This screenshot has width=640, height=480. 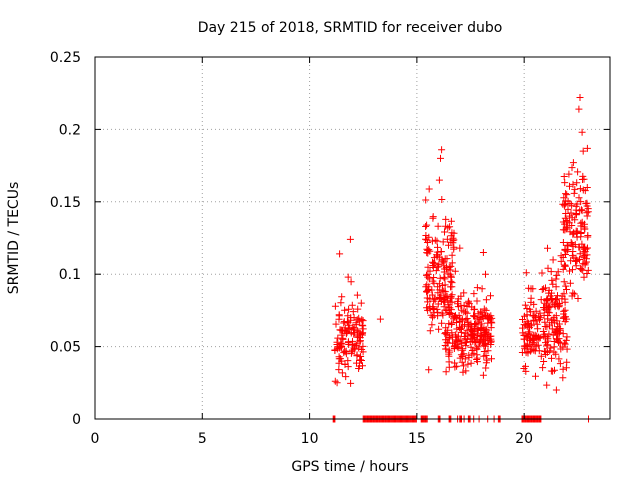 I want to click on y-tick-label: 0, so click(x=76, y=420).